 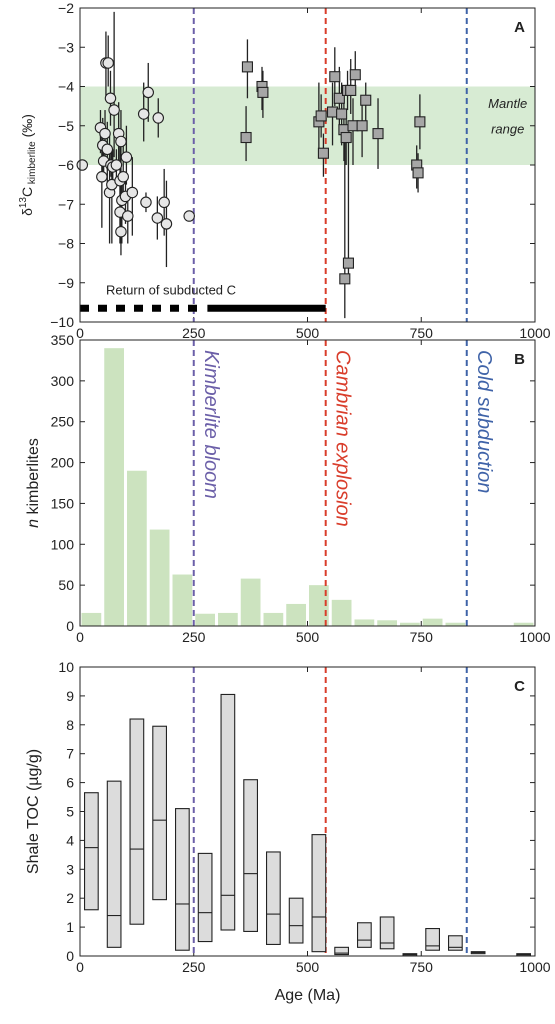 I want to click on y-tick-label: −2, so click(x=66, y=8).